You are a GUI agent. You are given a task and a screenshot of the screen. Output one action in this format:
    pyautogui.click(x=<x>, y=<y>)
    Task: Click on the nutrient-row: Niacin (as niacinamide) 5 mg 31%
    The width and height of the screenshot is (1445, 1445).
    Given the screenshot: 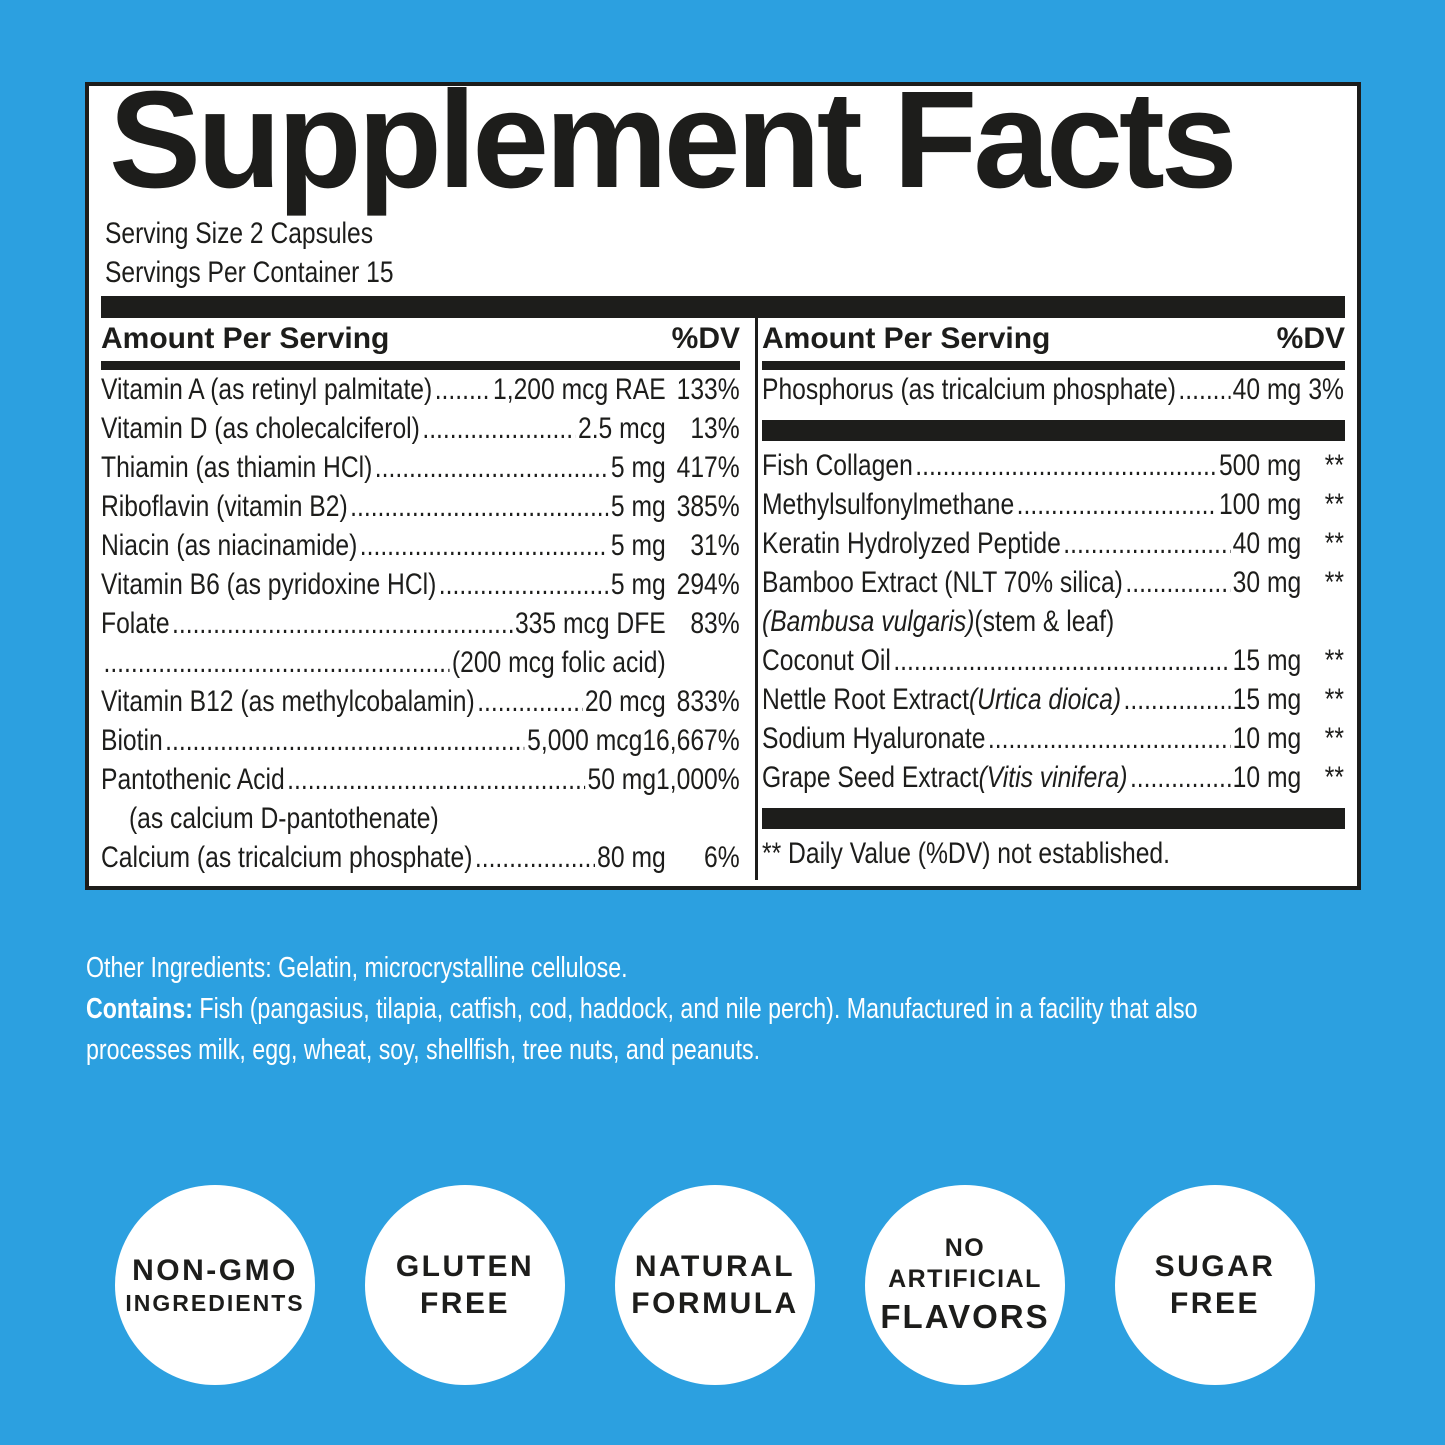 What is the action you would take?
    pyautogui.click(x=420, y=548)
    